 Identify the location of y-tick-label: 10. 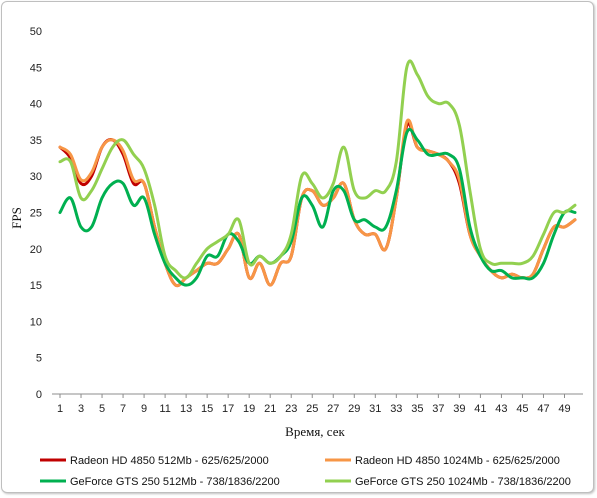
(36, 322).